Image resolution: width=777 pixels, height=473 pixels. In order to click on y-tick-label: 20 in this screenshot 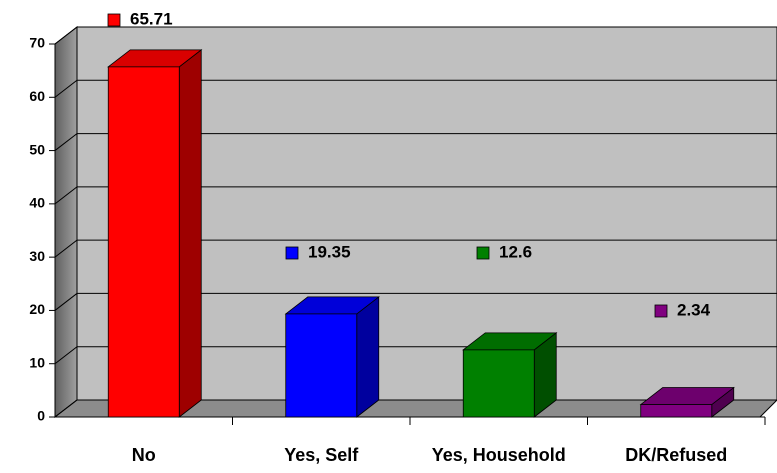, I will do `click(37, 309)`.